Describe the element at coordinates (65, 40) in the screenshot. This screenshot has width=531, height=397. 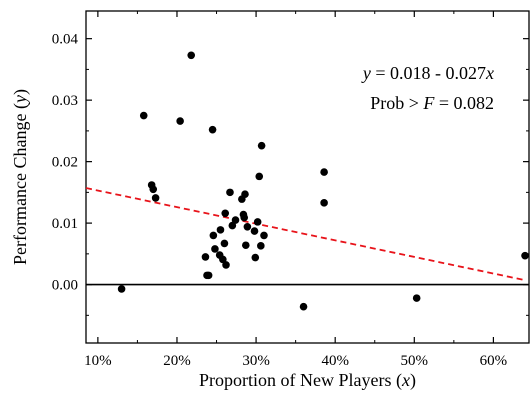
I see `y-tick-label: 0.04` at that location.